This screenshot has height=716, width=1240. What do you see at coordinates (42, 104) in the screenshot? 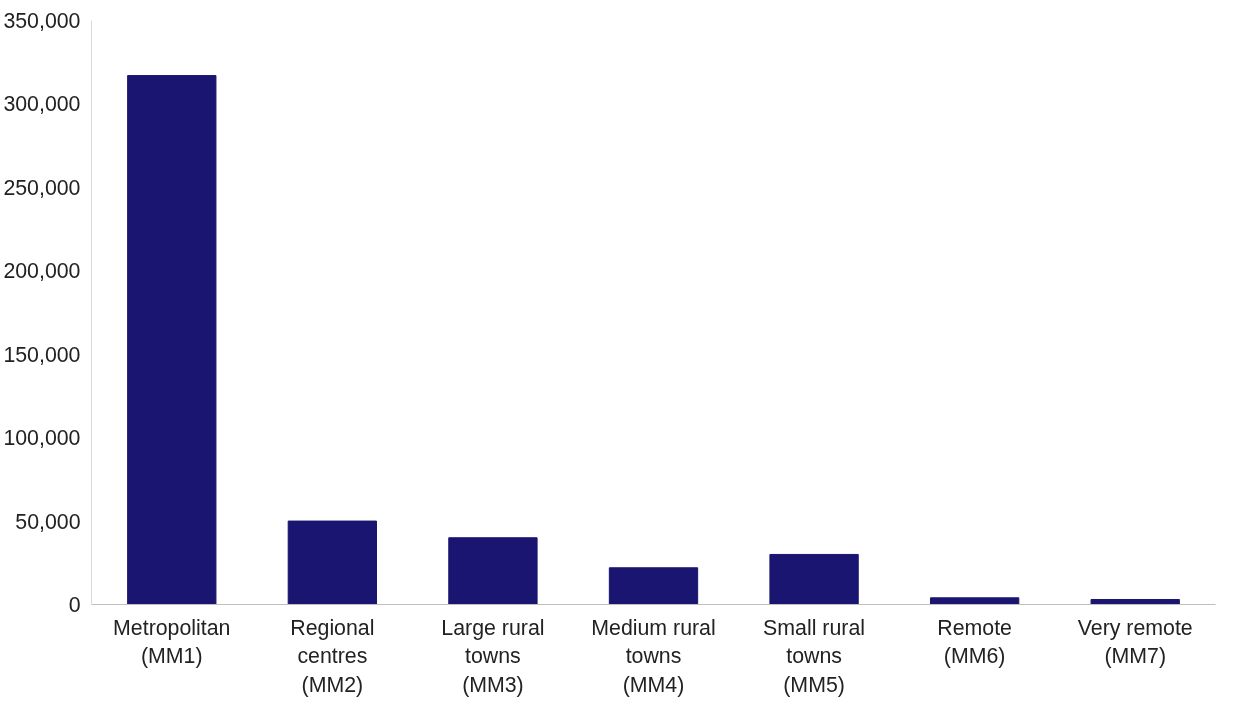
I see `y-tick-label: 300,000` at bounding box center [42, 104].